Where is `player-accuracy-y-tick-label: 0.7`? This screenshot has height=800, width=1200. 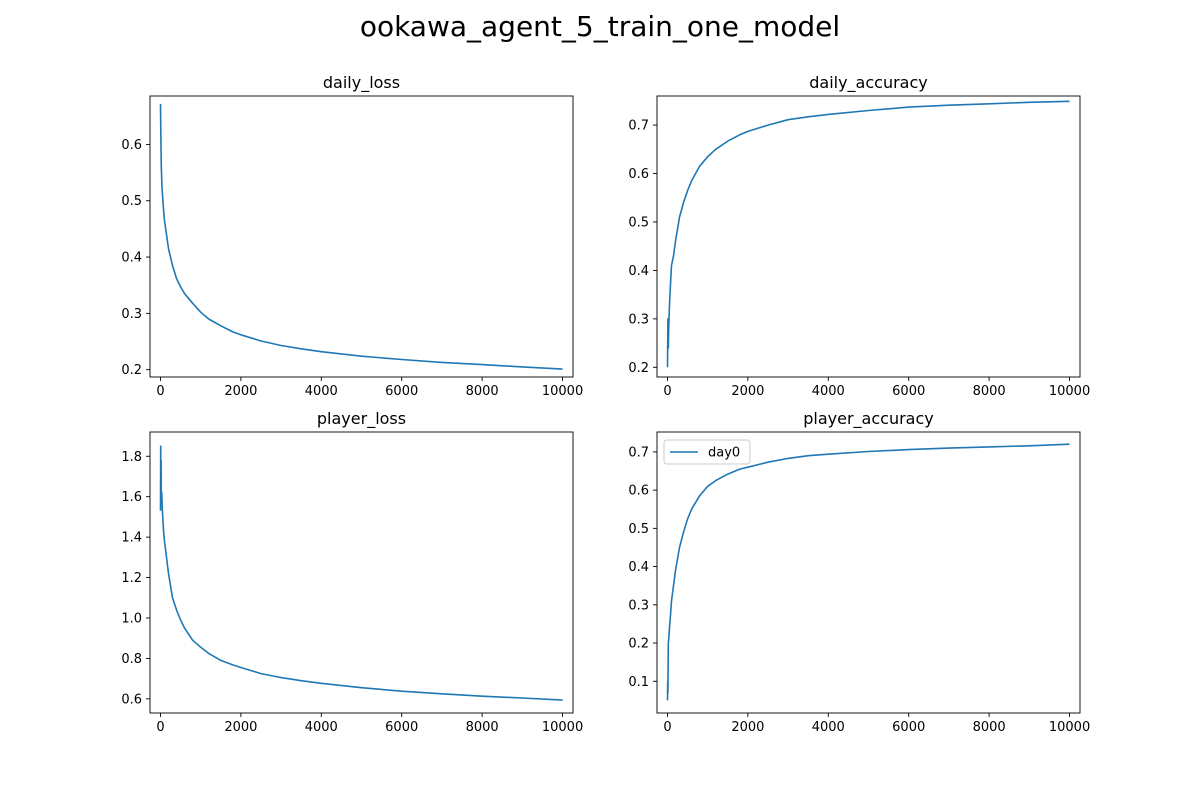
player-accuracy-y-tick-label: 0.7 is located at coordinates (638, 452).